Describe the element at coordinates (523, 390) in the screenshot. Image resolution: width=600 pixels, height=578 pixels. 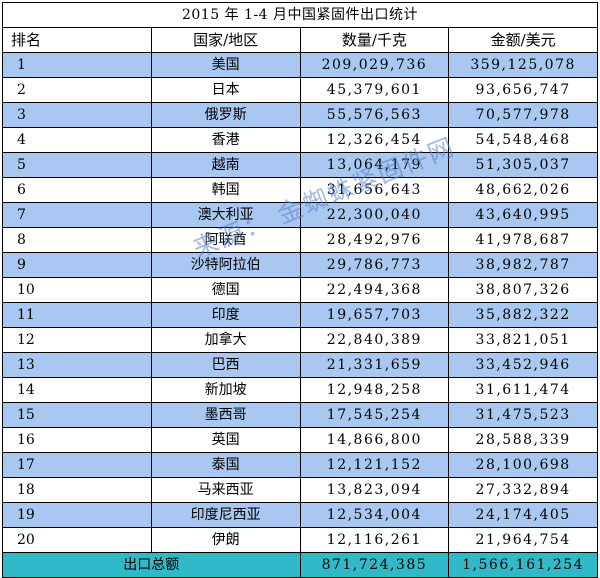
I see `amount-cell: 31,611,474` at that location.